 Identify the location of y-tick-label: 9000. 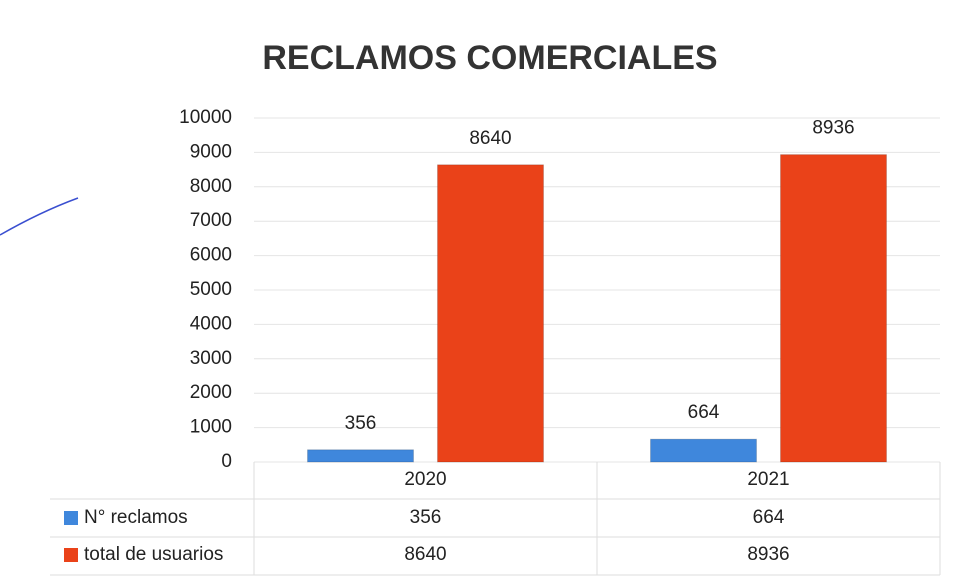
(211, 151).